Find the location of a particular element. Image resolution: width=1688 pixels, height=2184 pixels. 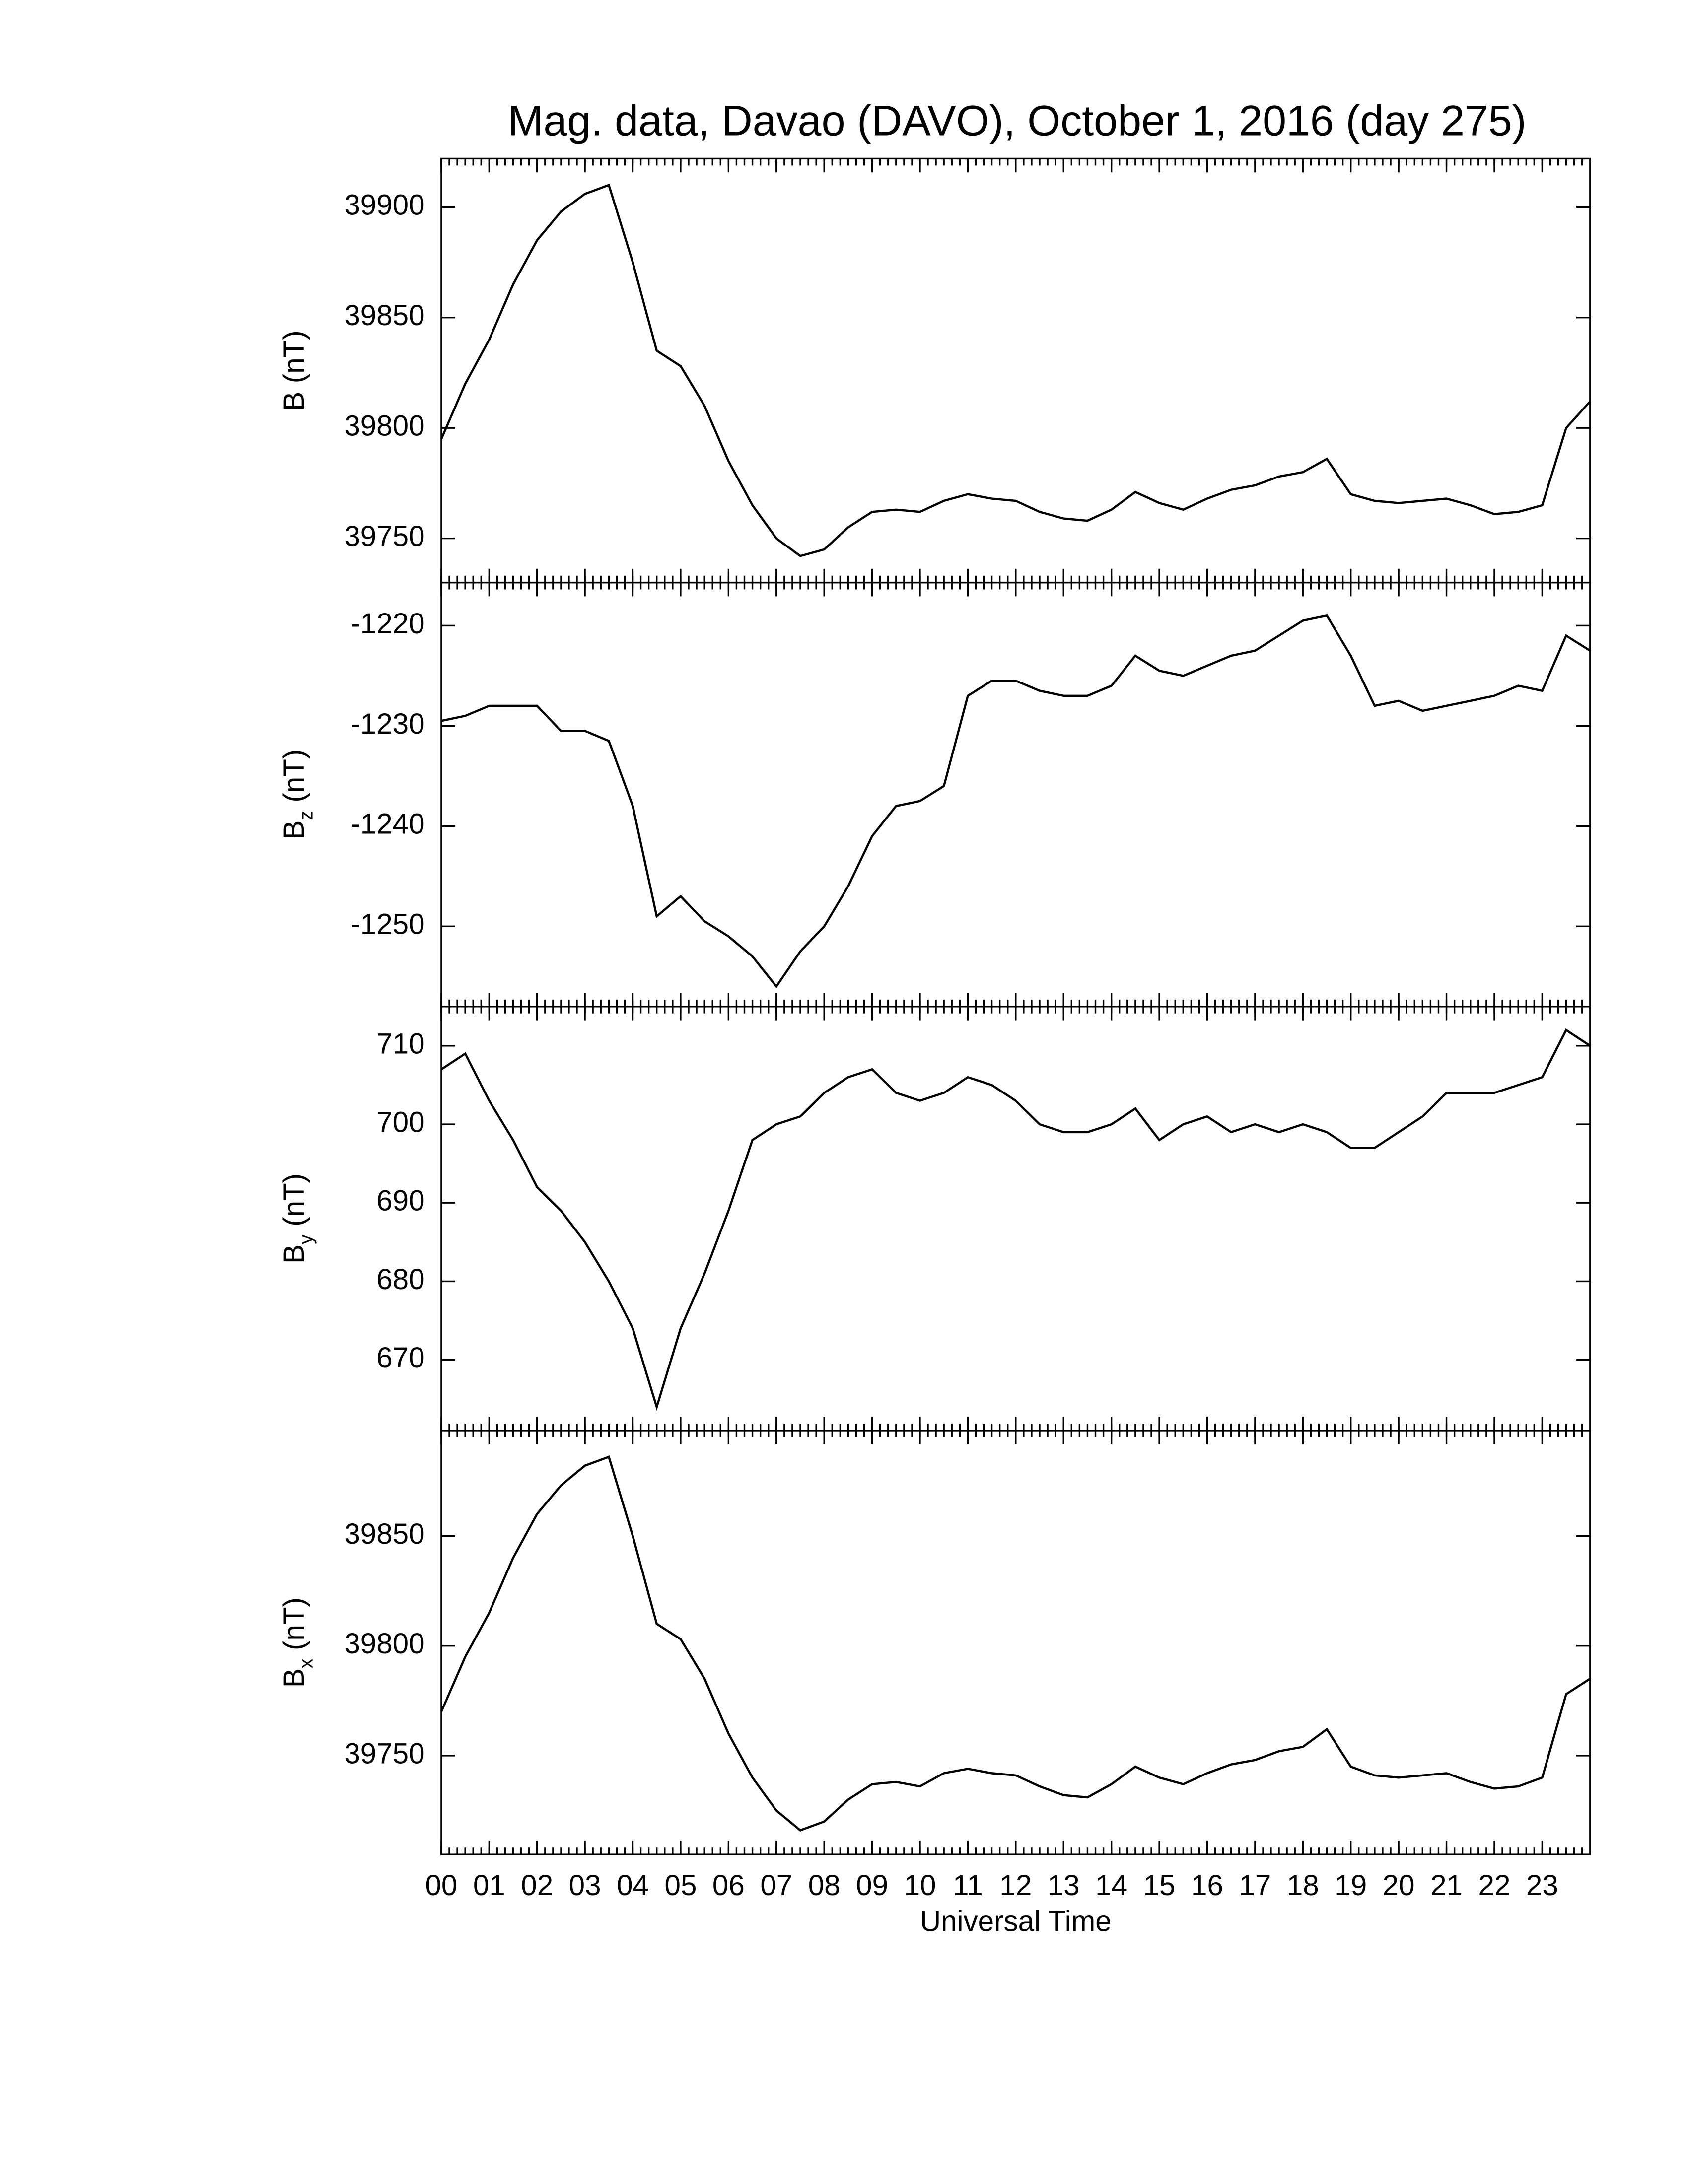

y-tick-label: -1230 is located at coordinates (387, 724).